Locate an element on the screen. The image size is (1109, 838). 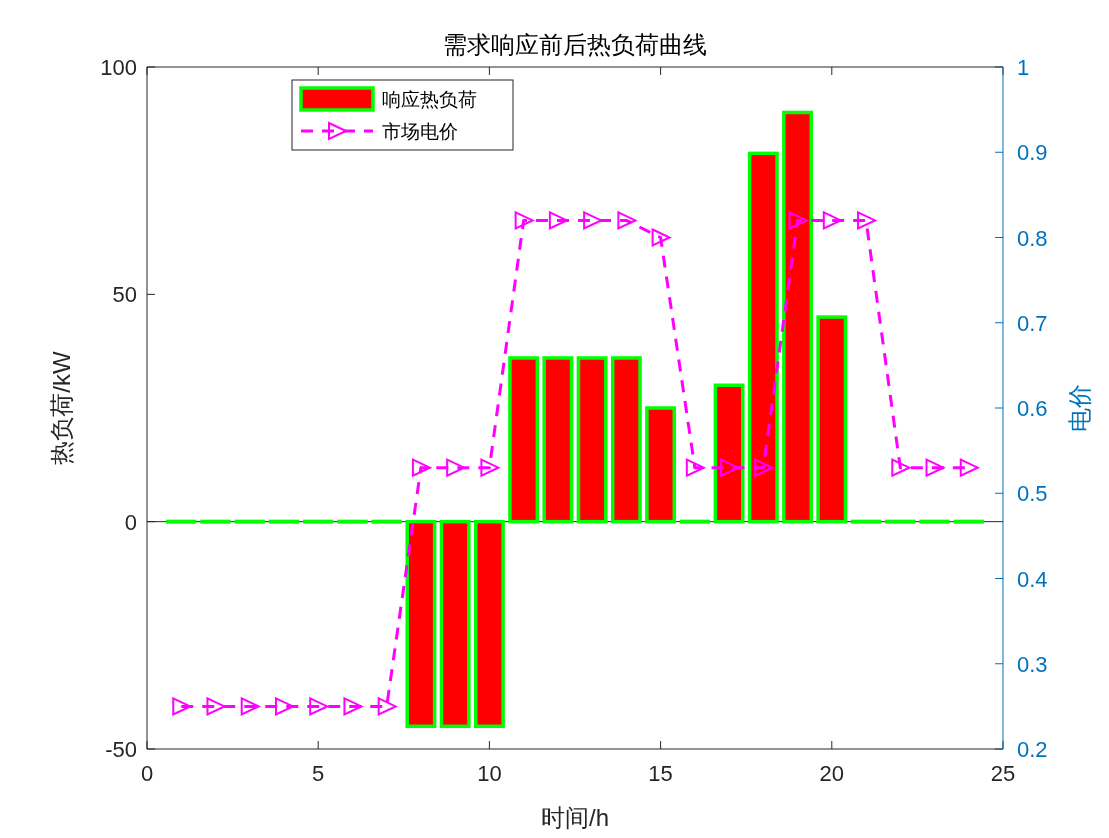
y-tick-label: 0 is located at coordinates (130, 522).